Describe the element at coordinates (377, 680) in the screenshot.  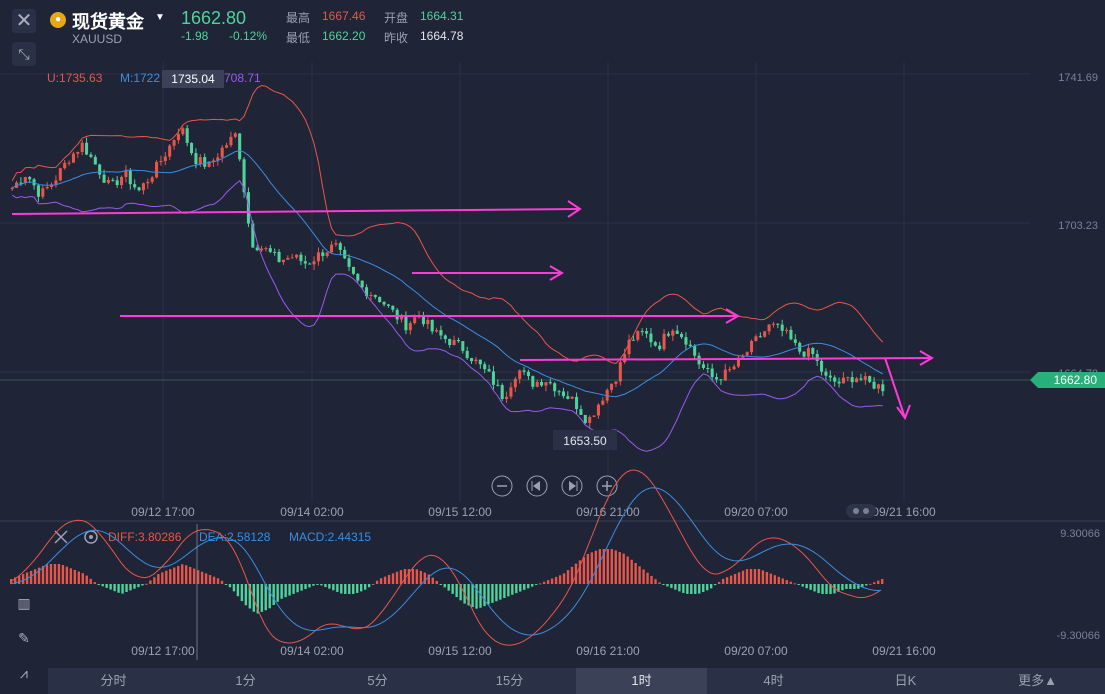
I see `tf-tab-5m: 5分` at that location.